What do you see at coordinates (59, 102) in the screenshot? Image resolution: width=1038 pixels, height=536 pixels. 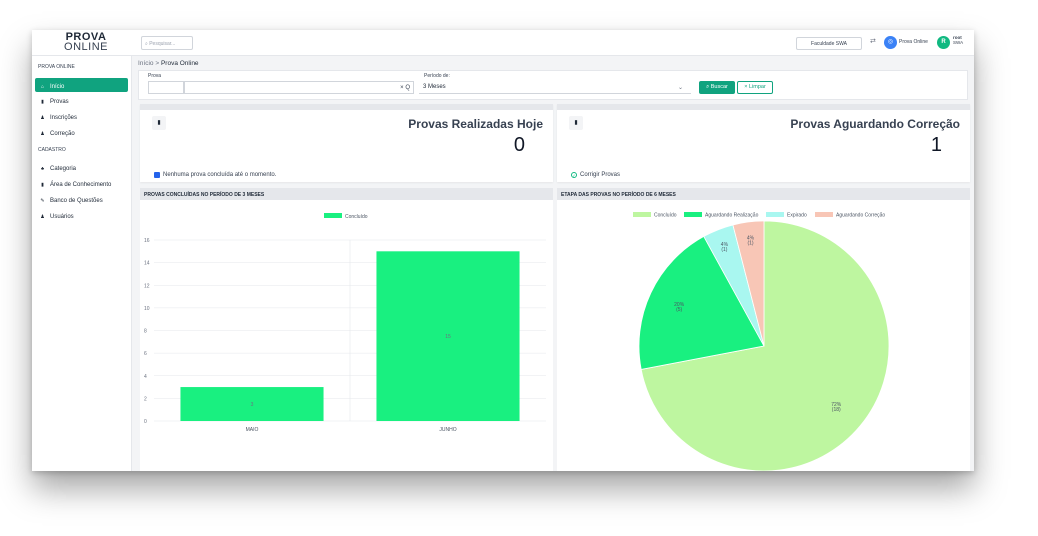 I see `sidebar-item-label: Provas` at bounding box center [59, 102].